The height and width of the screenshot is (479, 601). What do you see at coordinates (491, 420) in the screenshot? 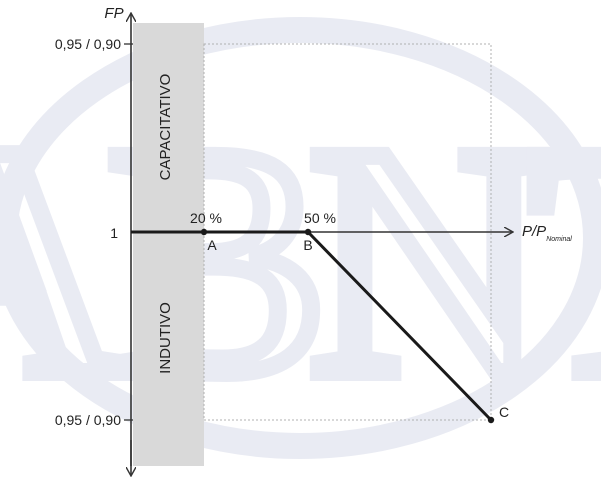
I see `point-c-marker` at bounding box center [491, 420].